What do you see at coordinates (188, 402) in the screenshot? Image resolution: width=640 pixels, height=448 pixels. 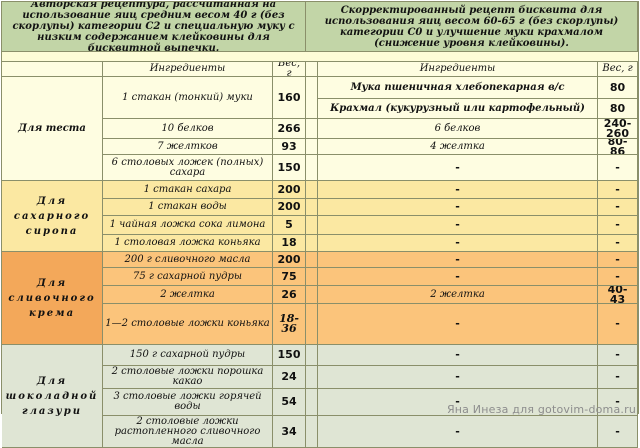 I see `ingredient-cell: 3 столовые ложки горячей воды` at bounding box center [188, 402].